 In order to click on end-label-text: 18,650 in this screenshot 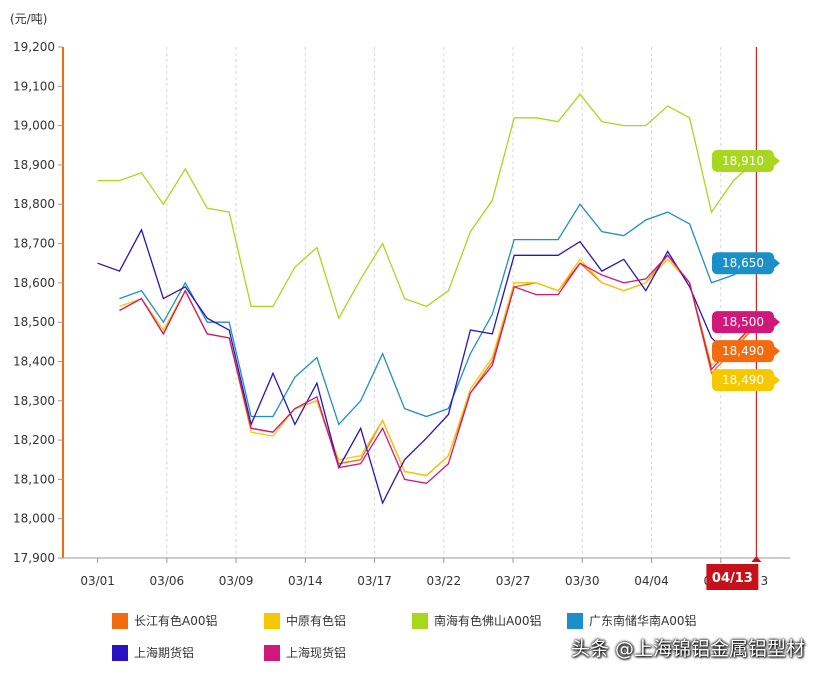, I will do `click(743, 263)`.